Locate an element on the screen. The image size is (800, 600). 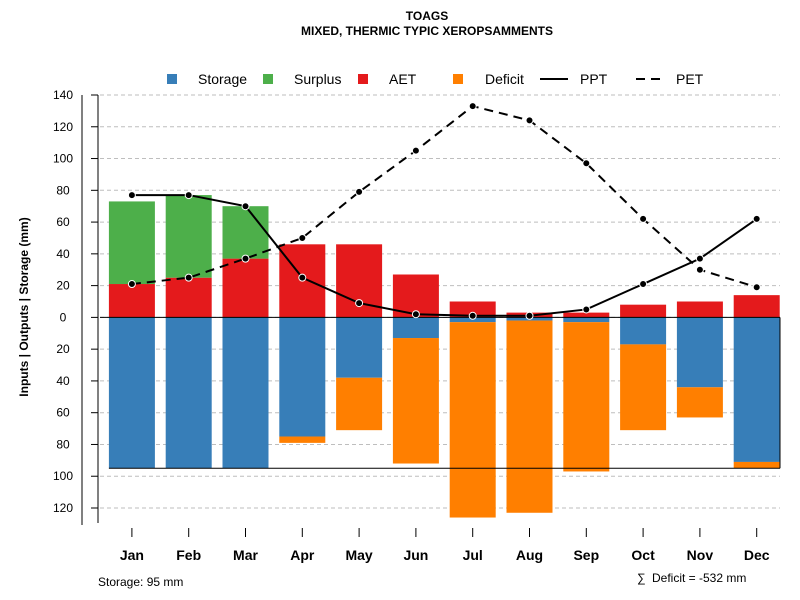
x-tick-label: May is located at coordinates (358, 555).